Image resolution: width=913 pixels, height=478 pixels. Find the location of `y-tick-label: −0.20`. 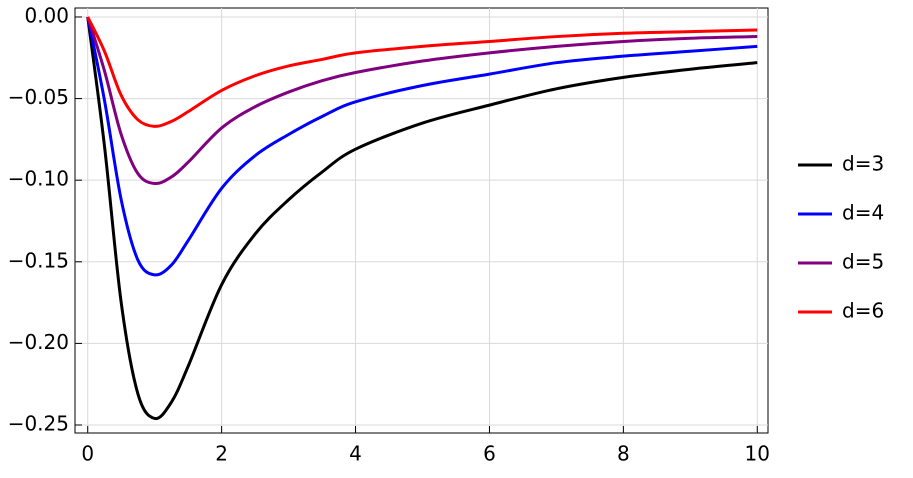

y-tick-label: −0.20 is located at coordinates (38, 342).